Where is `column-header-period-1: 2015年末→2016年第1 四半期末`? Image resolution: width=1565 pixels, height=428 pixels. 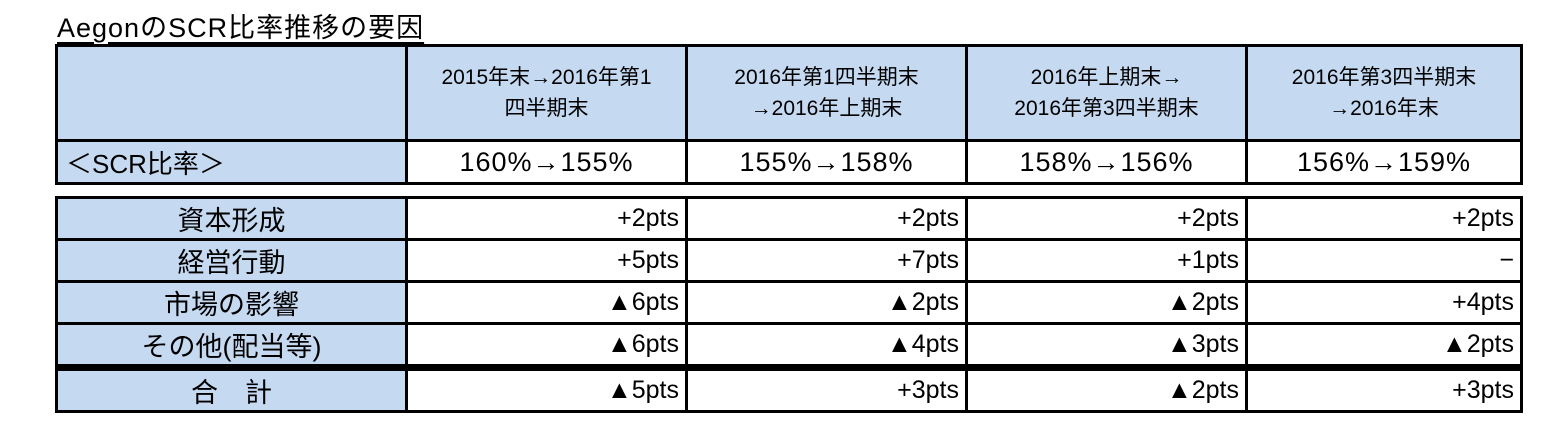 column-header-period-1: 2015年末→2016年第1 四半期末 is located at coordinates (546, 93).